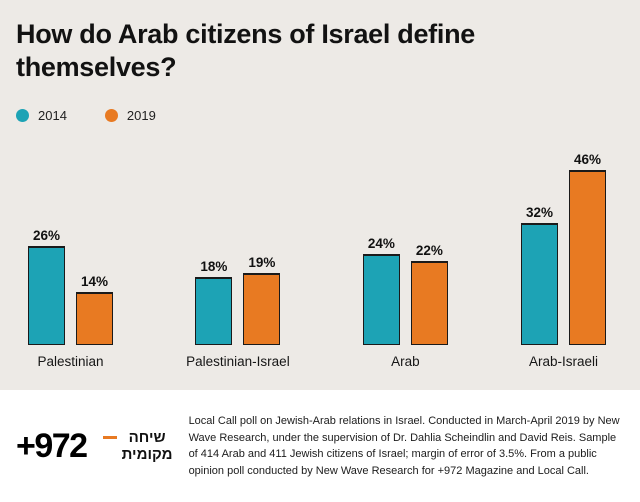 The height and width of the screenshot is (502, 640). I want to click on local-call-hebrew-line1: שיחה, so click(147, 437).